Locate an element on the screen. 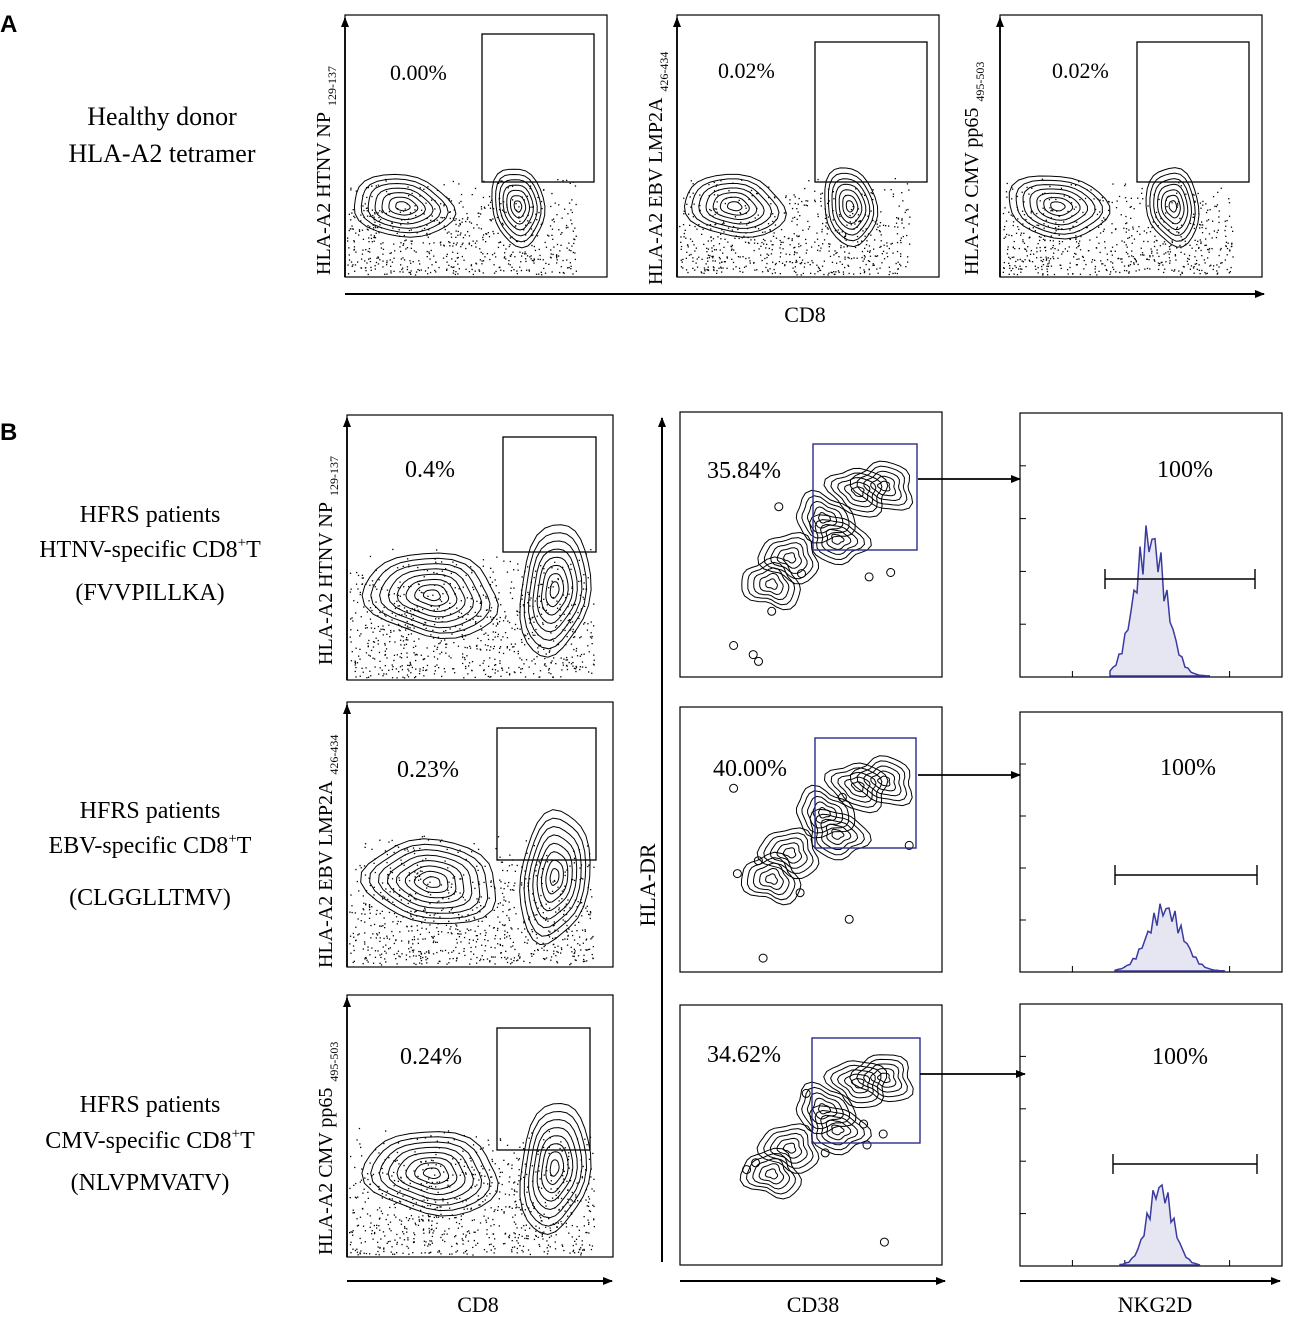 This screenshot has height=1340, width=1290. activation-gate is located at coordinates (866, 1090).